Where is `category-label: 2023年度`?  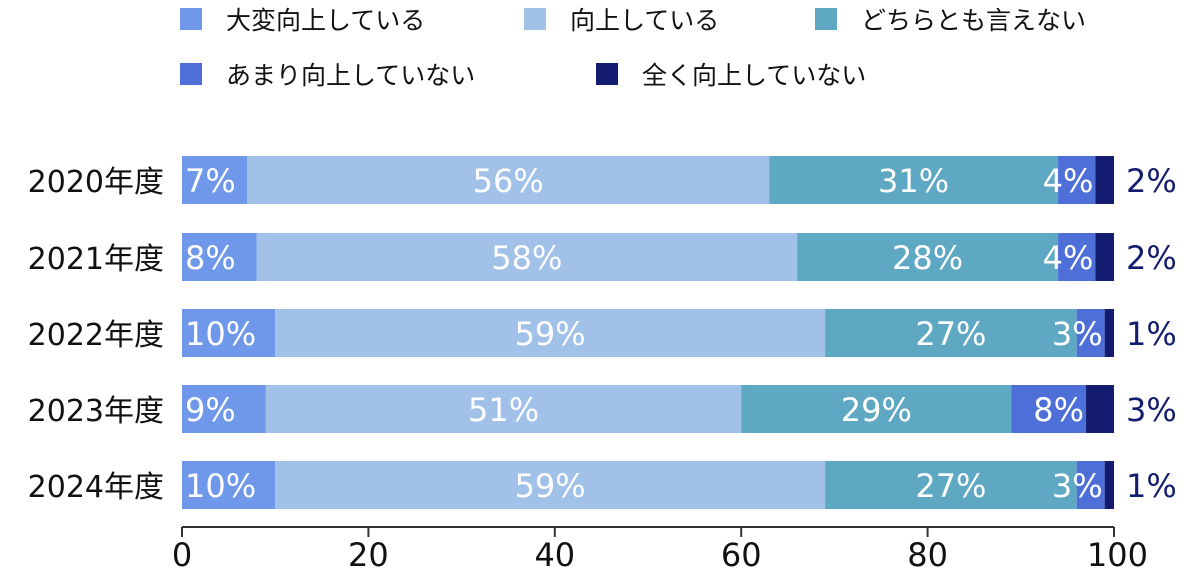
category-label: 2023年度 is located at coordinates (96, 411).